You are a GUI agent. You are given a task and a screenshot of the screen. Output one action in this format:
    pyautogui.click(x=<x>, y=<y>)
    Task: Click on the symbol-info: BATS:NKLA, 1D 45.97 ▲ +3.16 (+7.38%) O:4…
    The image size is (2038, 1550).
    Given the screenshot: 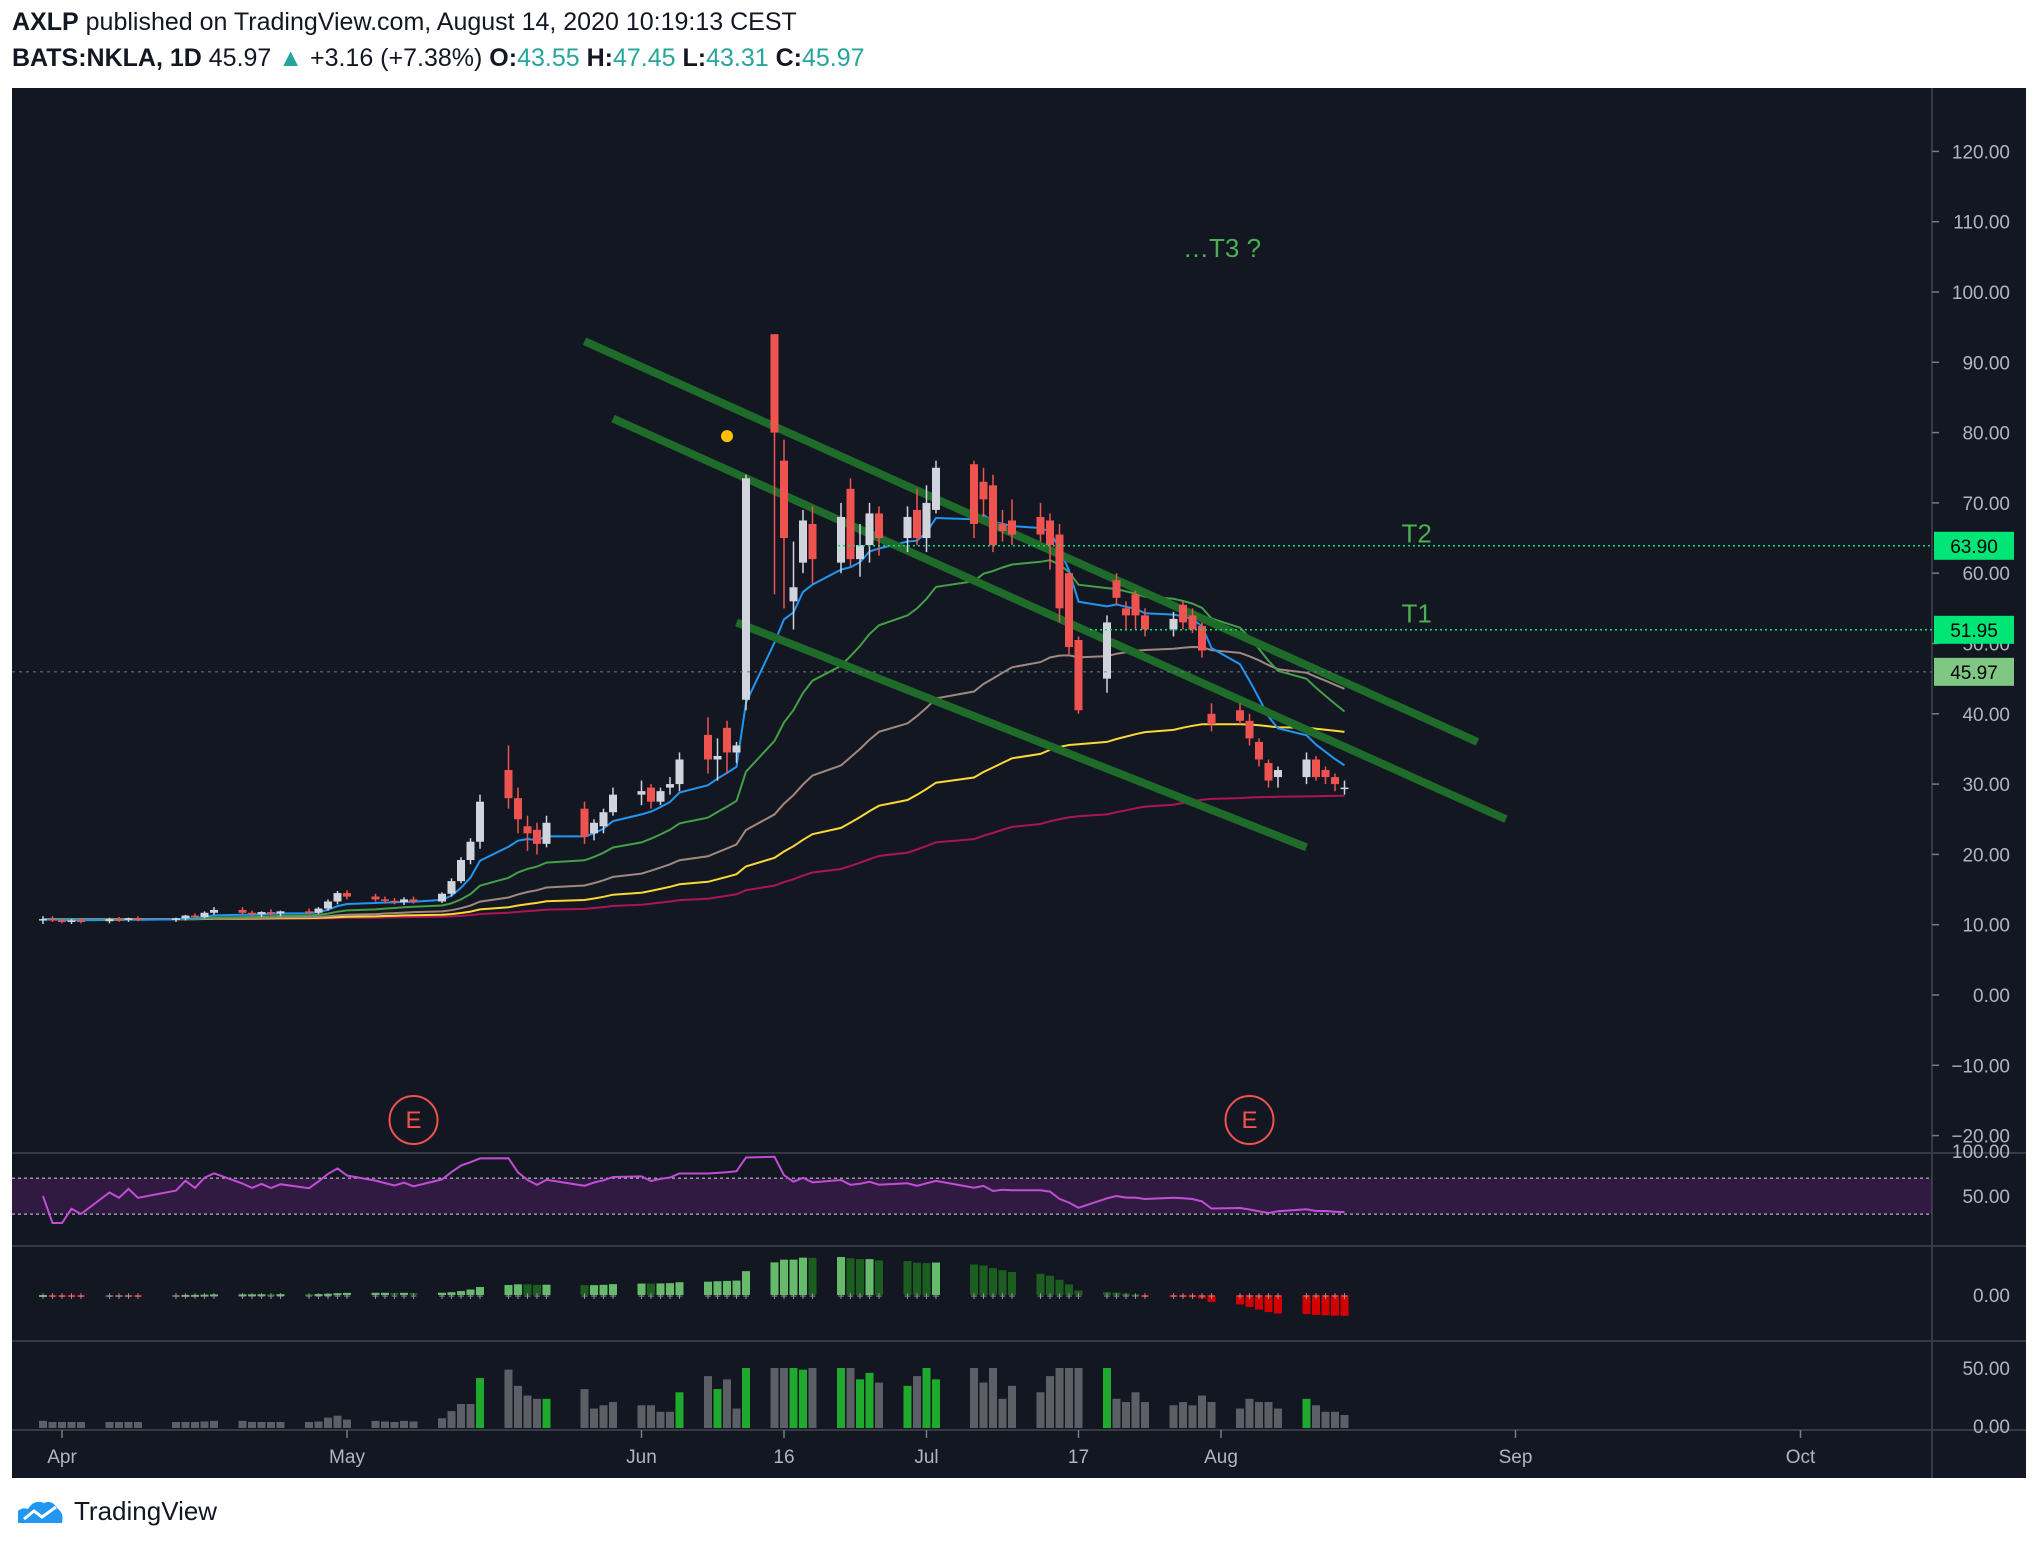 What is the action you would take?
    pyautogui.click(x=438, y=58)
    